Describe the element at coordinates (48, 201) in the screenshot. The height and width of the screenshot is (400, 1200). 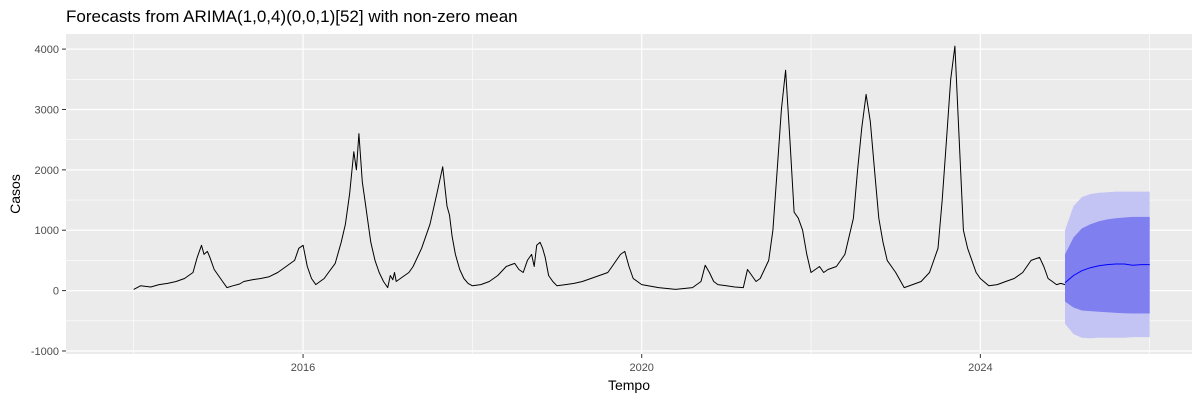
I see `y-axis: -1000 0 1000 2000 3000 4000` at that location.